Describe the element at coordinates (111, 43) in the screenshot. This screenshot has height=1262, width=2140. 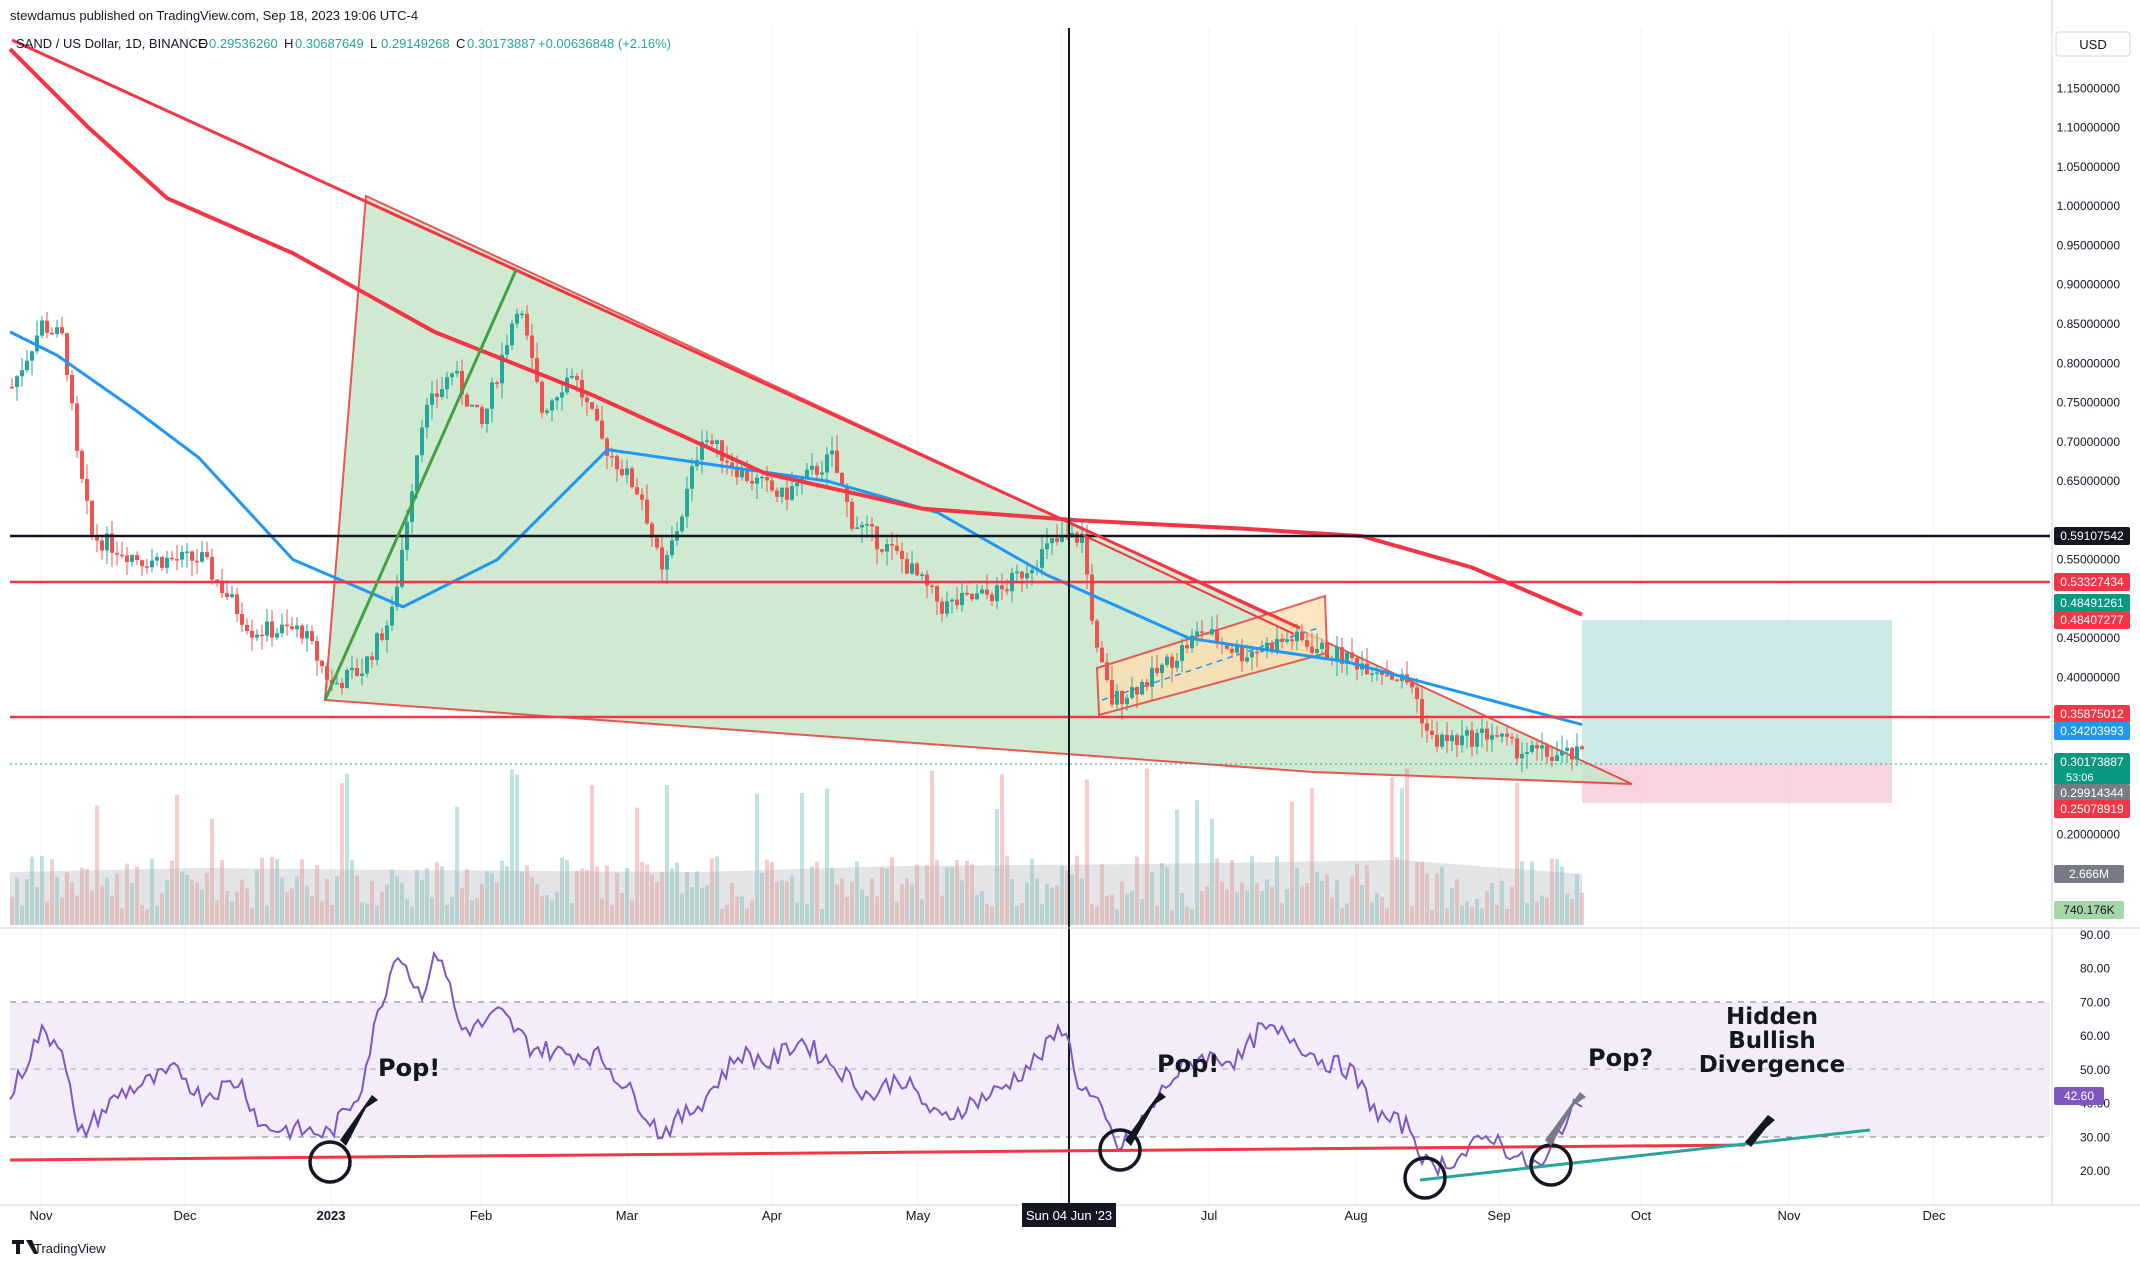
I see `symbol-title: SAND / US Dollar, 1D, BINANCE` at that location.